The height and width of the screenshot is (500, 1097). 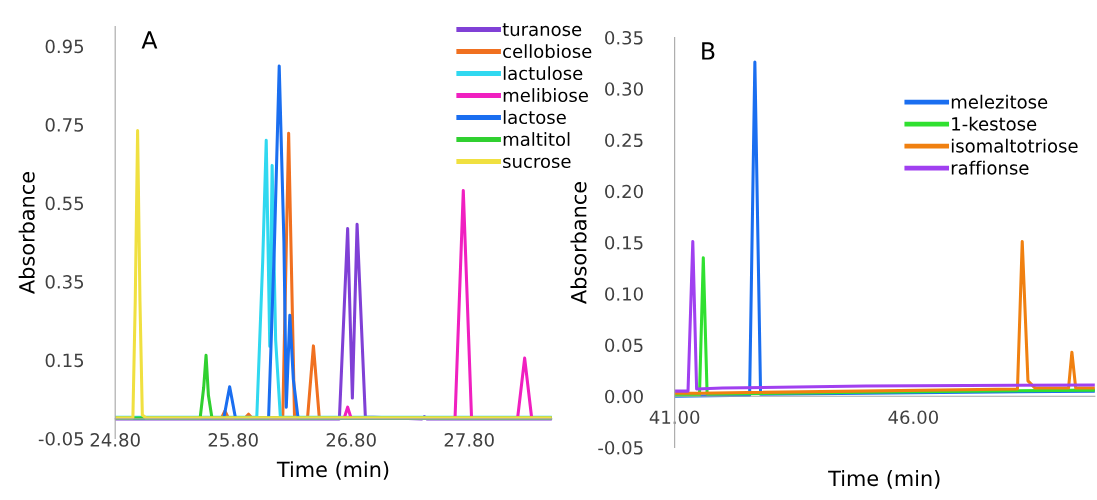 I want to click on x-tick-label: 24.80, so click(x=115, y=440).